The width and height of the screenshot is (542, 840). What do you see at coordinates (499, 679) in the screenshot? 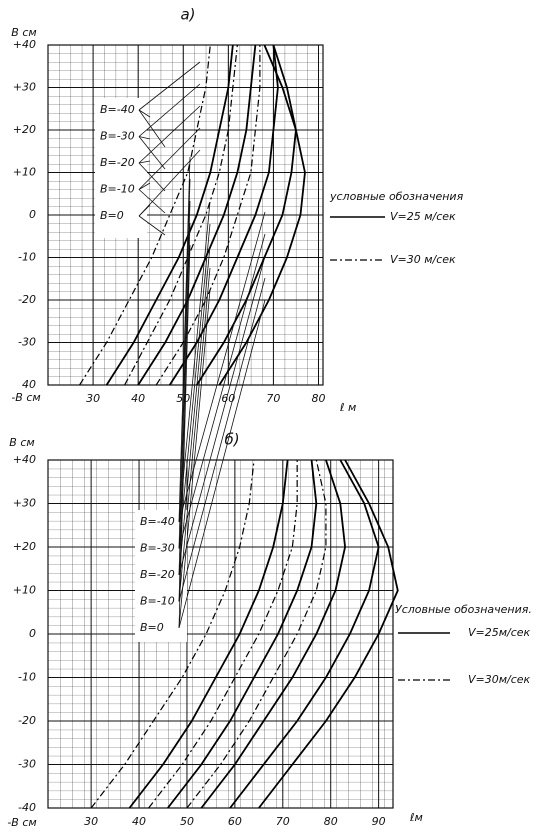
I see `legend-label: V=30м/сек` at bounding box center [499, 679].